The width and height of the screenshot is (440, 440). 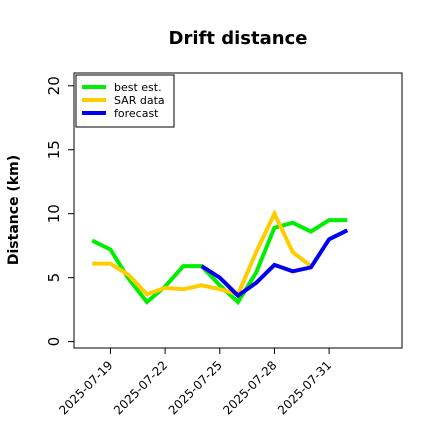 What do you see at coordinates (274, 263) in the screenshot?
I see `series-line-forecast` at bounding box center [274, 263].